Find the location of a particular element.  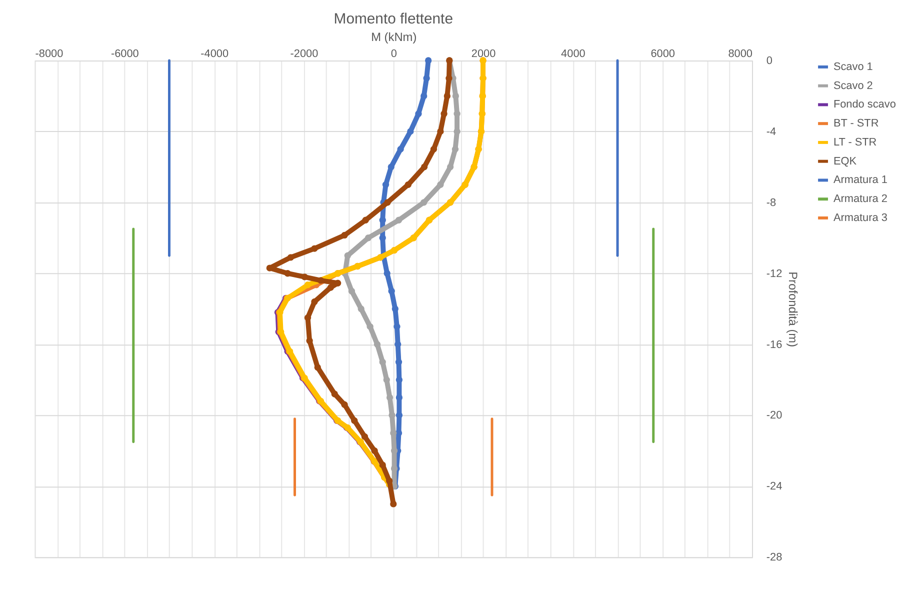

y-tick-label: -12 is located at coordinates (774, 274).